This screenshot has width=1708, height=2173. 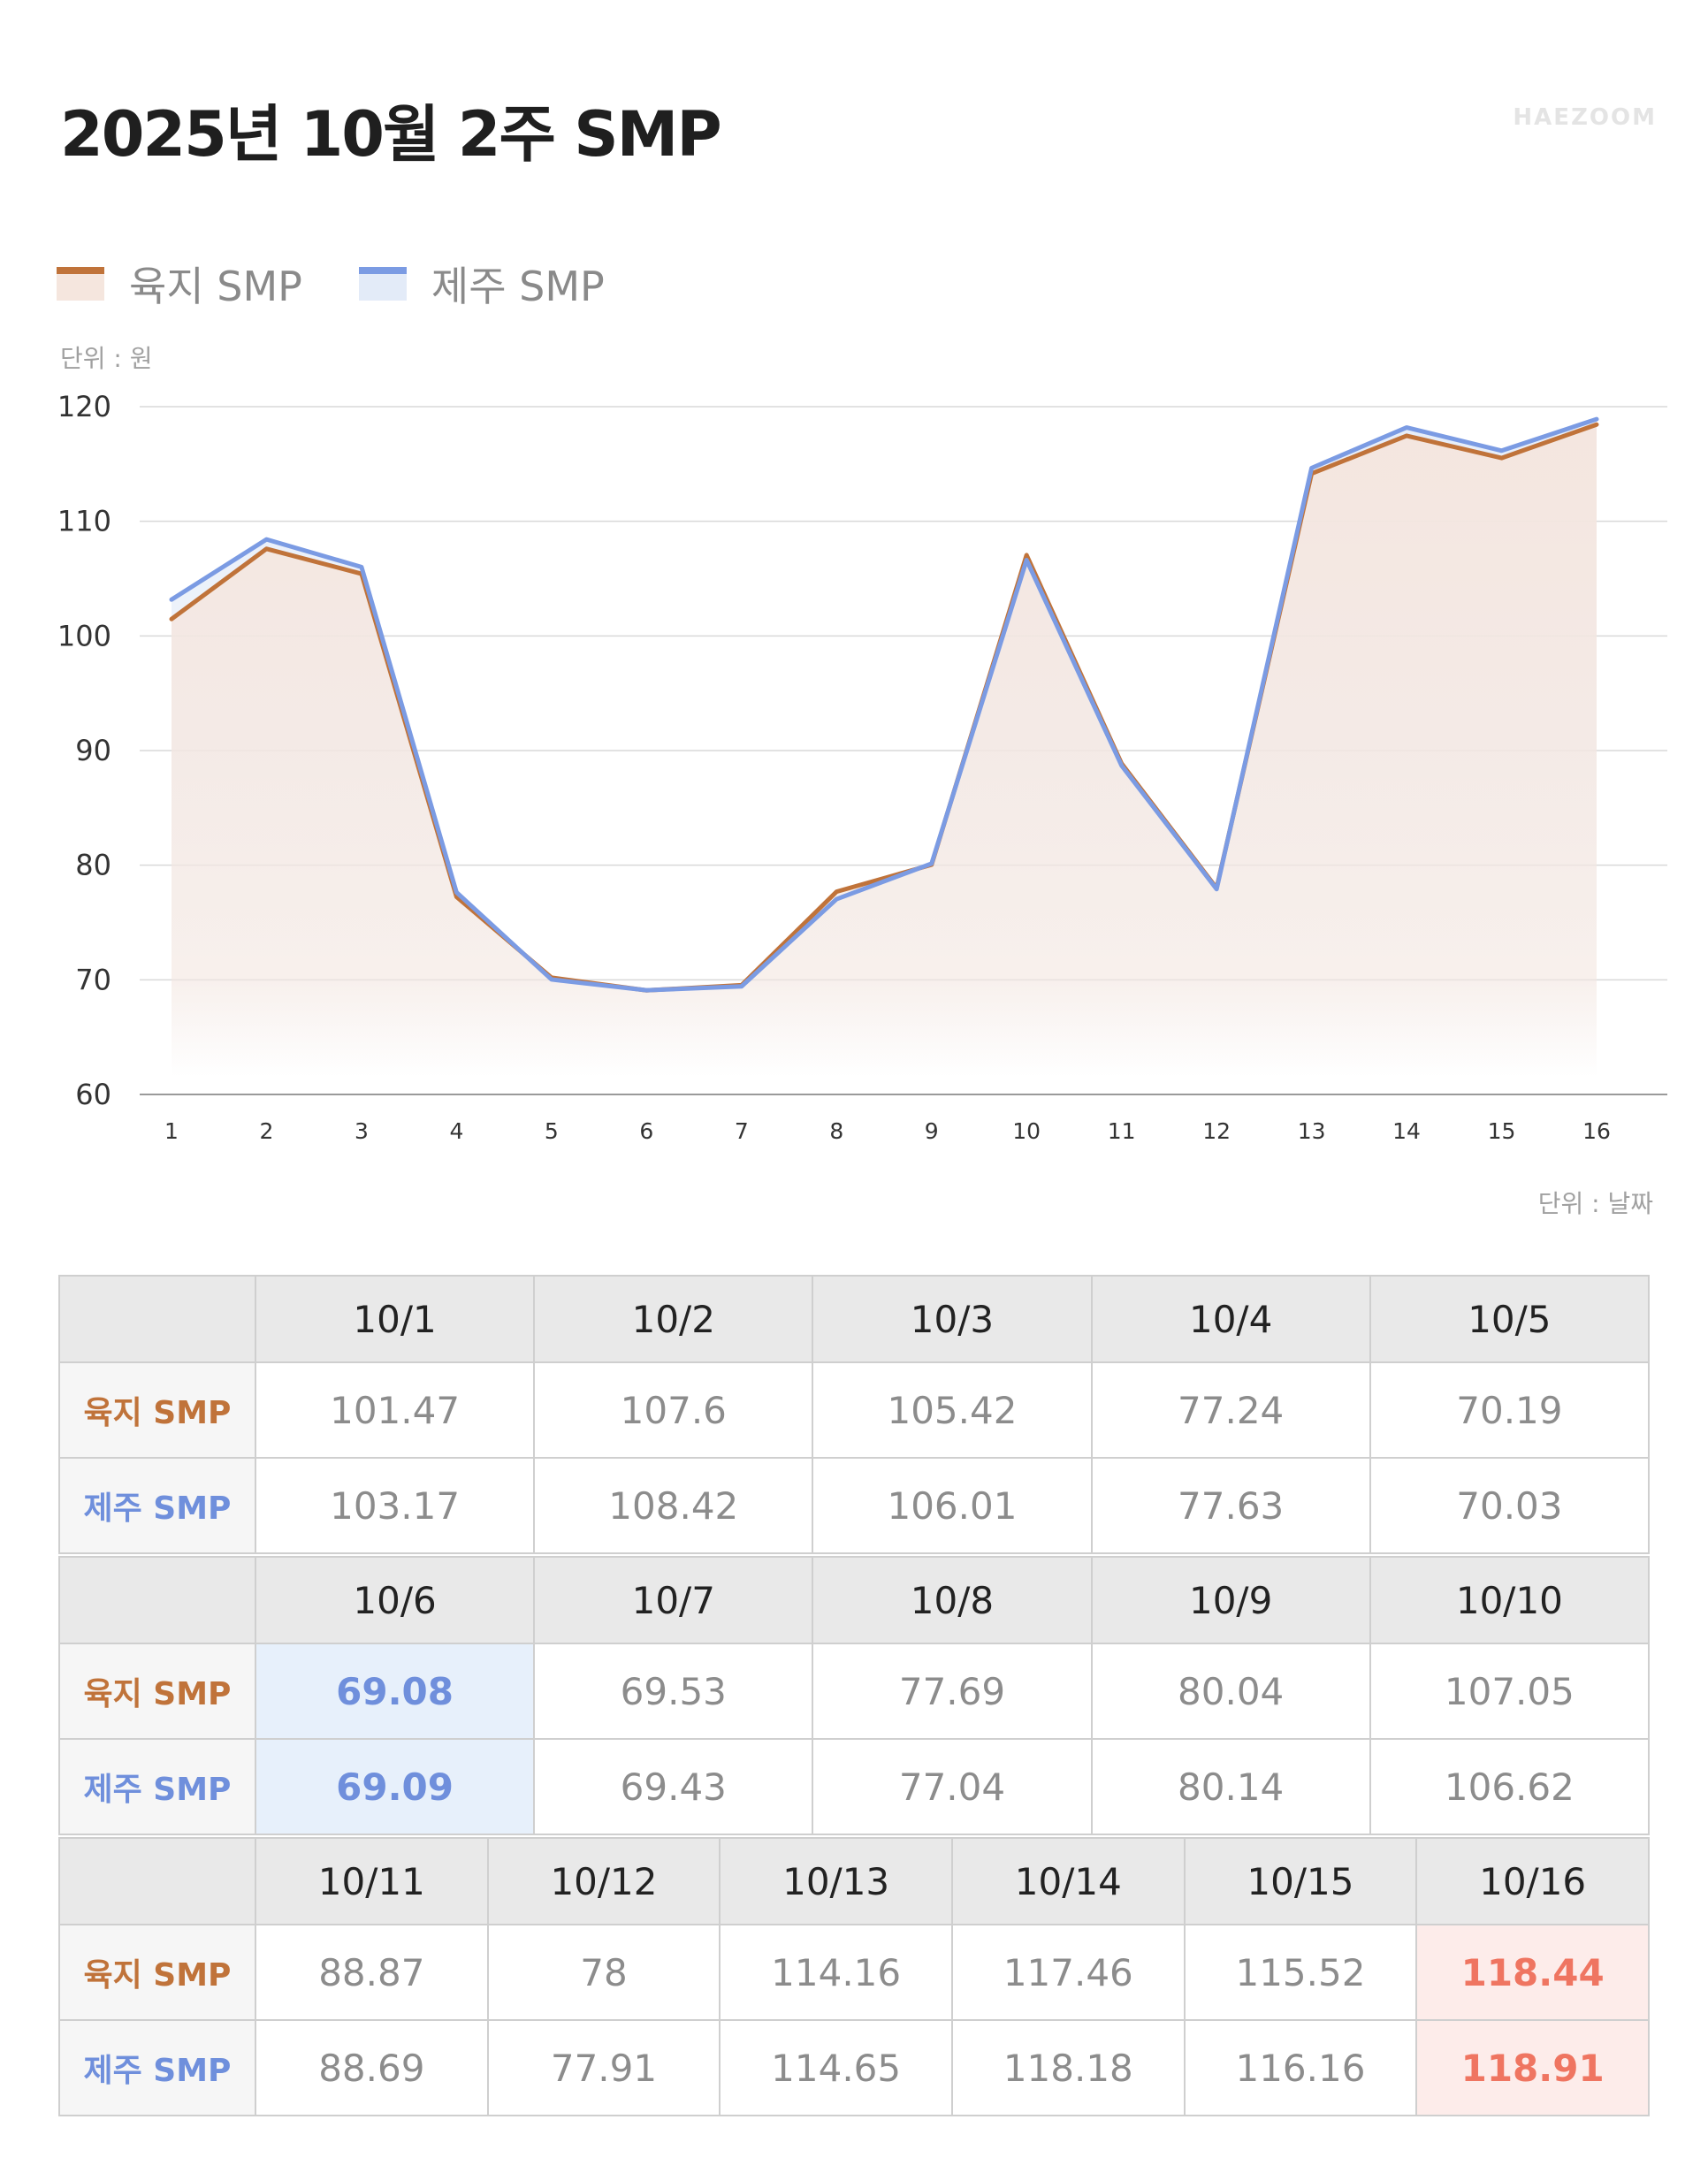 I want to click on legend-item-jeju: 제주 SMP, so click(x=481, y=284).